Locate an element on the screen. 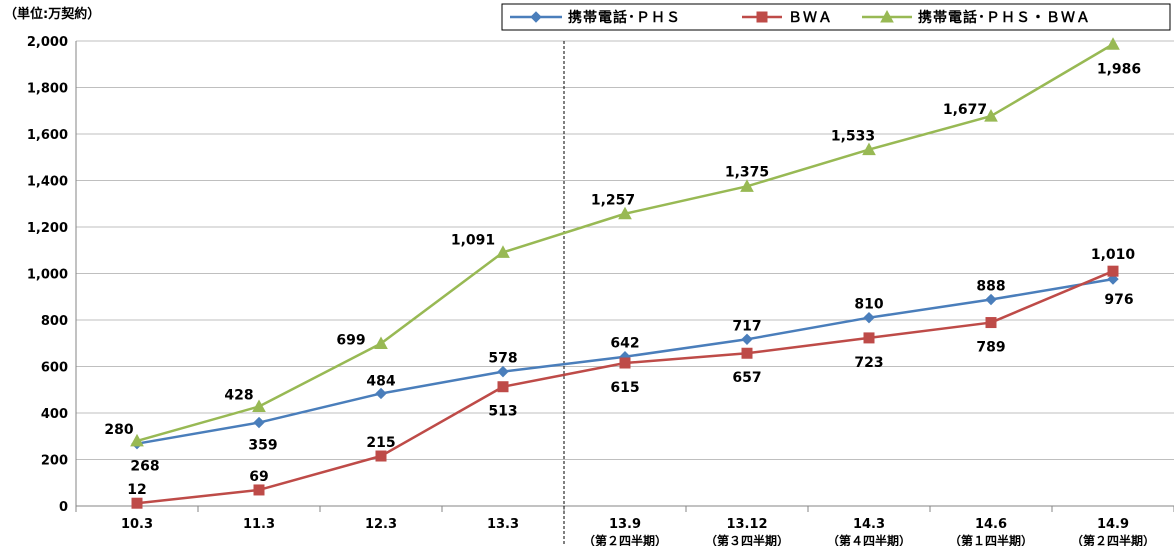  y-tick-label: 1,800 is located at coordinates (47, 89).